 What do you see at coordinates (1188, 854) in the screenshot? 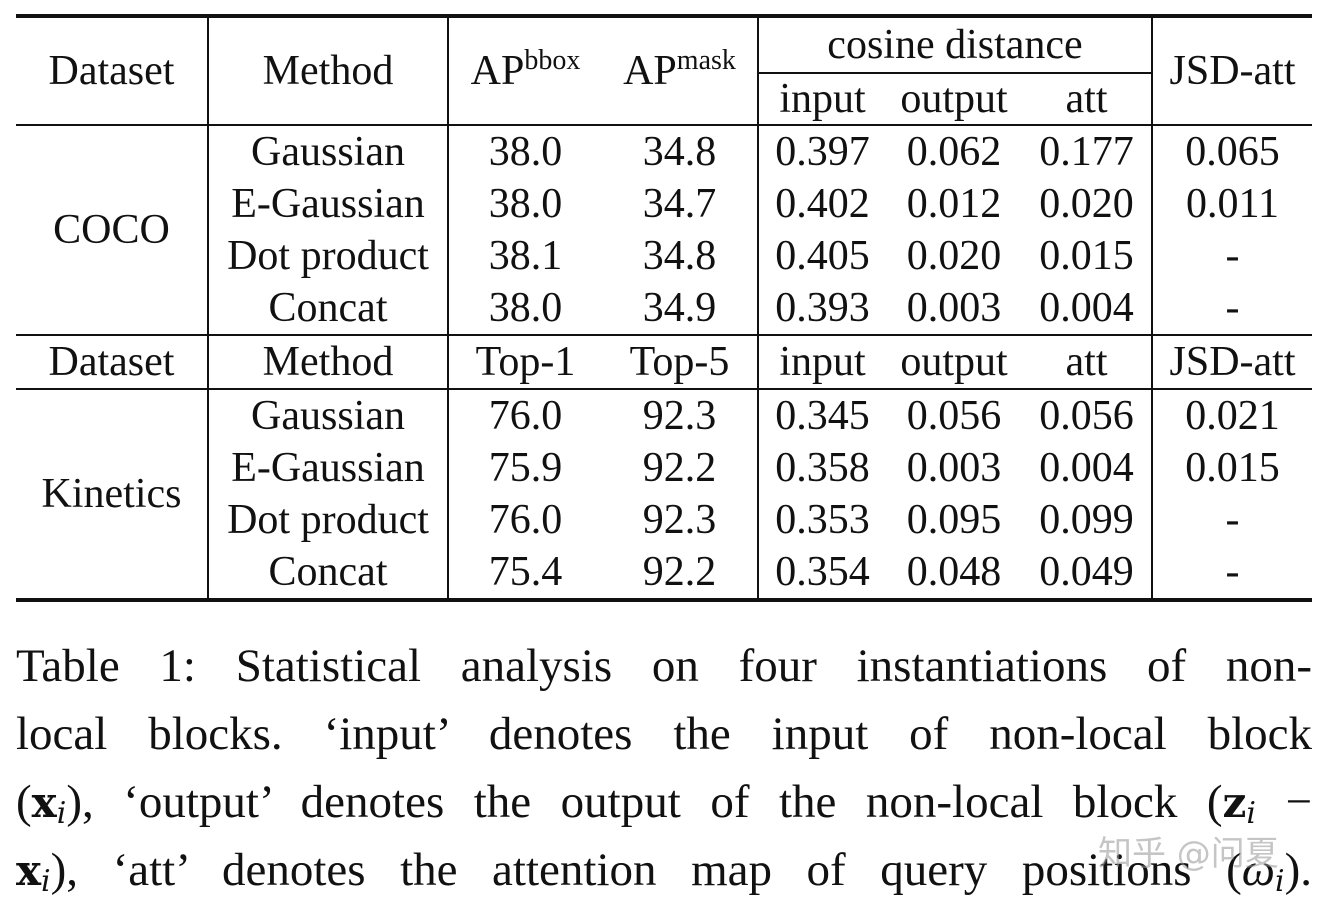
I see `watermark: 知乎 @问夏` at bounding box center [1188, 854].